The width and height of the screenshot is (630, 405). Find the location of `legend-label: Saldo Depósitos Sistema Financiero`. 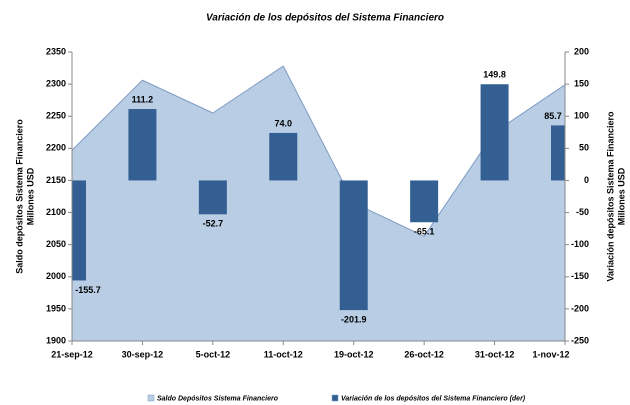

legend-label: Saldo Depósitos Sistema Financiero is located at coordinates (218, 398).